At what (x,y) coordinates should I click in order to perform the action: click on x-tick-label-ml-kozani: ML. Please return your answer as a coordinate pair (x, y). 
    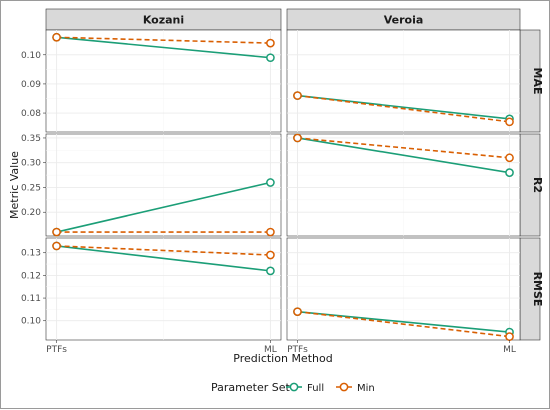
    Looking at the image, I should click on (270, 350).